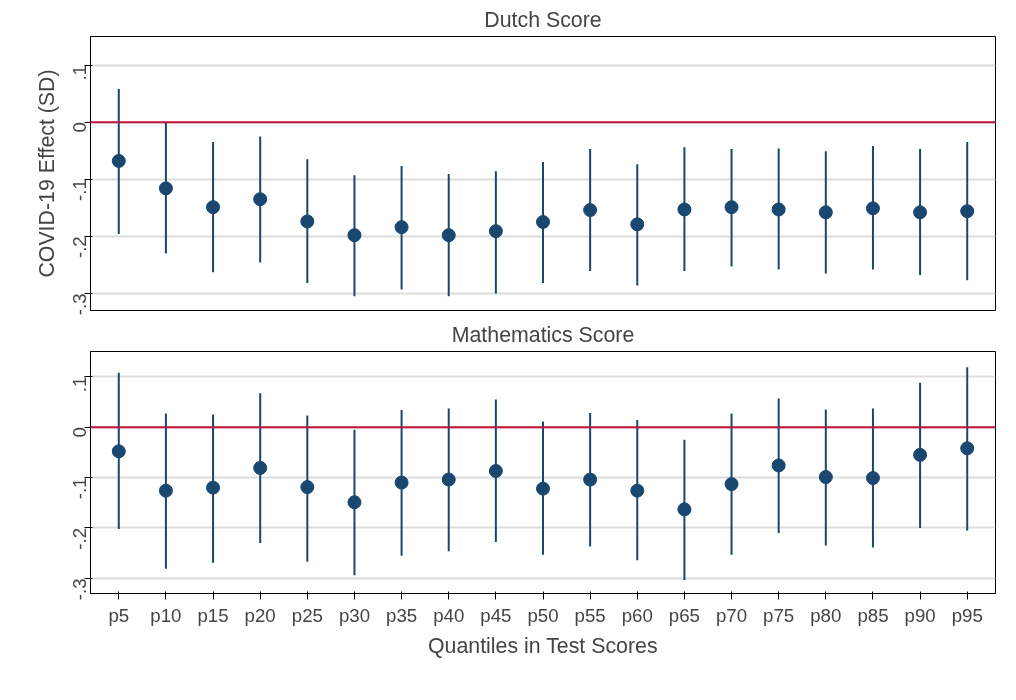  Describe the element at coordinates (967, 615) in the screenshot. I see `x-tick-label: p95` at that location.